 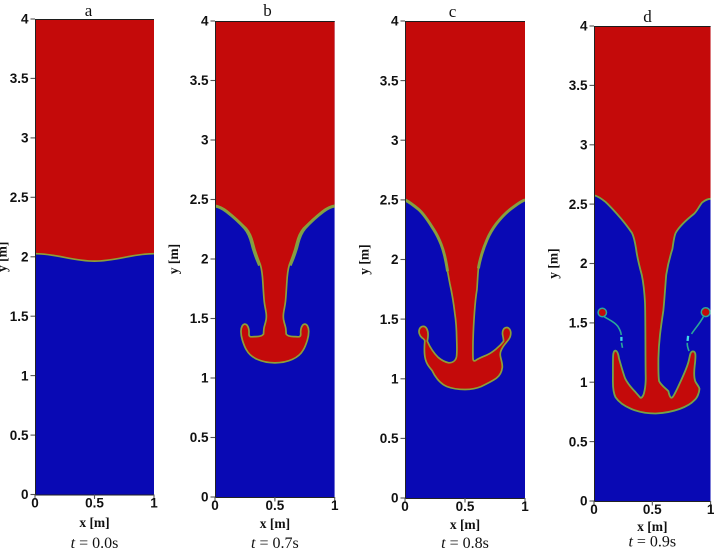 I want to click on svg-text: t = 0.7s, so click(x=275, y=542).